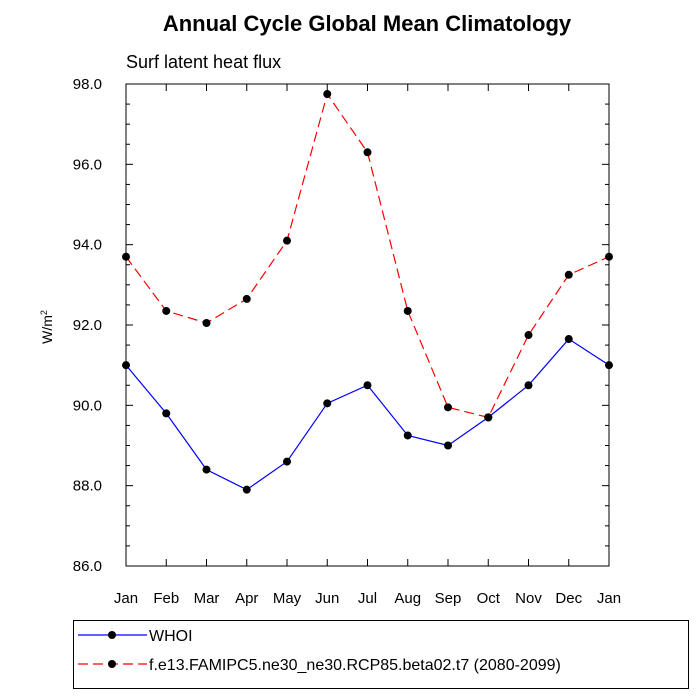 The width and height of the screenshot is (700, 700). What do you see at coordinates (87, 325) in the screenshot?
I see `y-tick-label: 92.0` at bounding box center [87, 325].